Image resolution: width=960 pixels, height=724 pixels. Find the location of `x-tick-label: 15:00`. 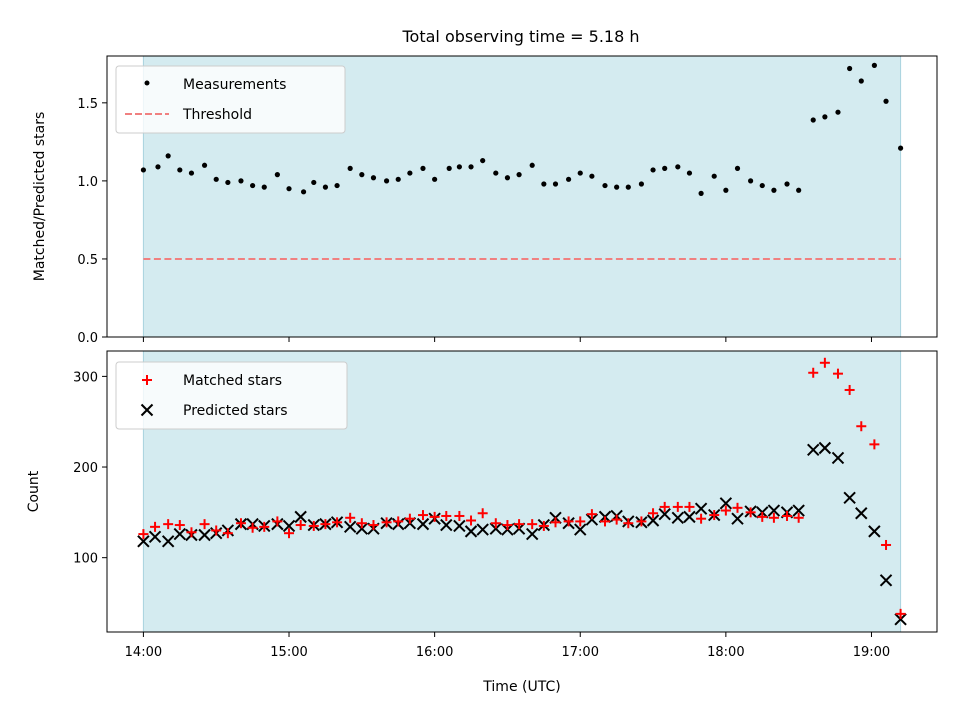

x-tick-label: 15:00 is located at coordinates (288, 652).